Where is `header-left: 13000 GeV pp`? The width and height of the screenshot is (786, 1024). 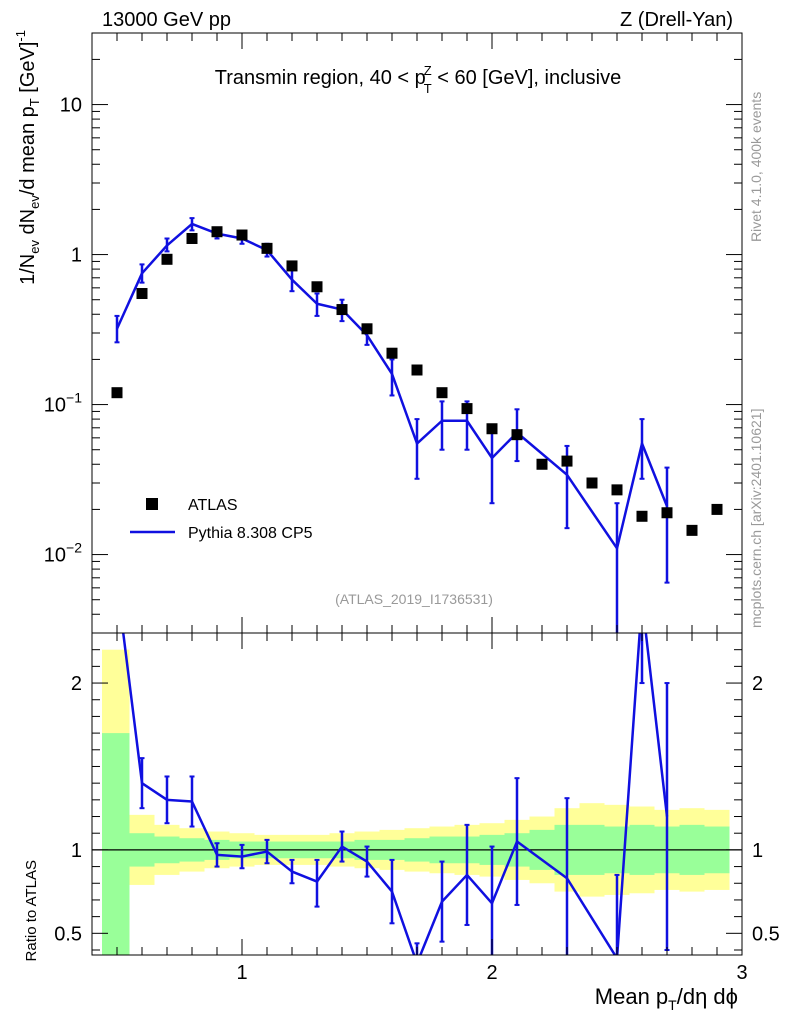
header-left: 13000 GeV pp is located at coordinates (166, 20).